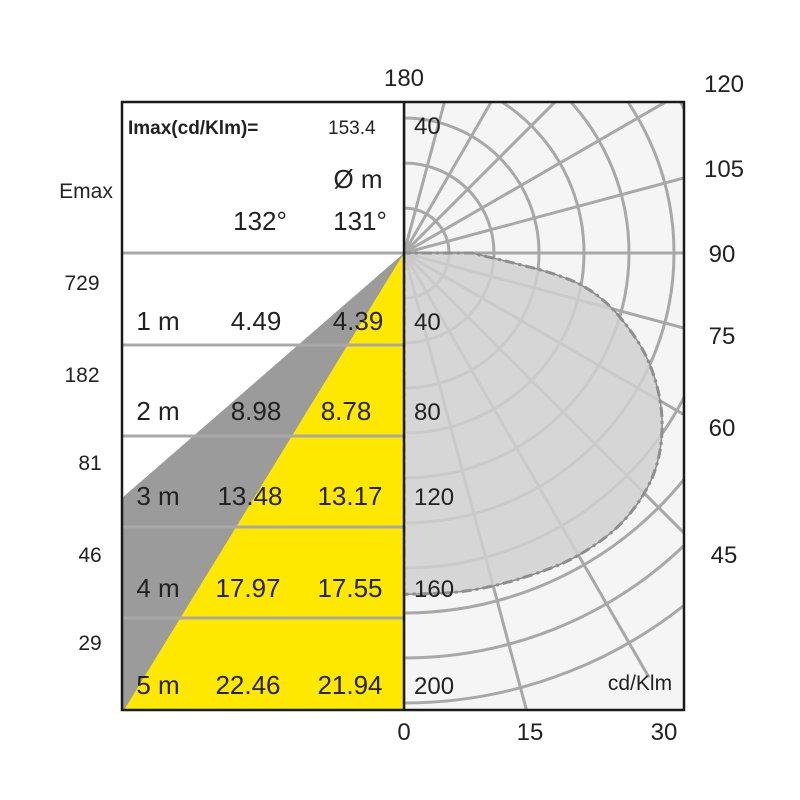  I want to click on row-diameter-1: 4.49, so click(256, 321).